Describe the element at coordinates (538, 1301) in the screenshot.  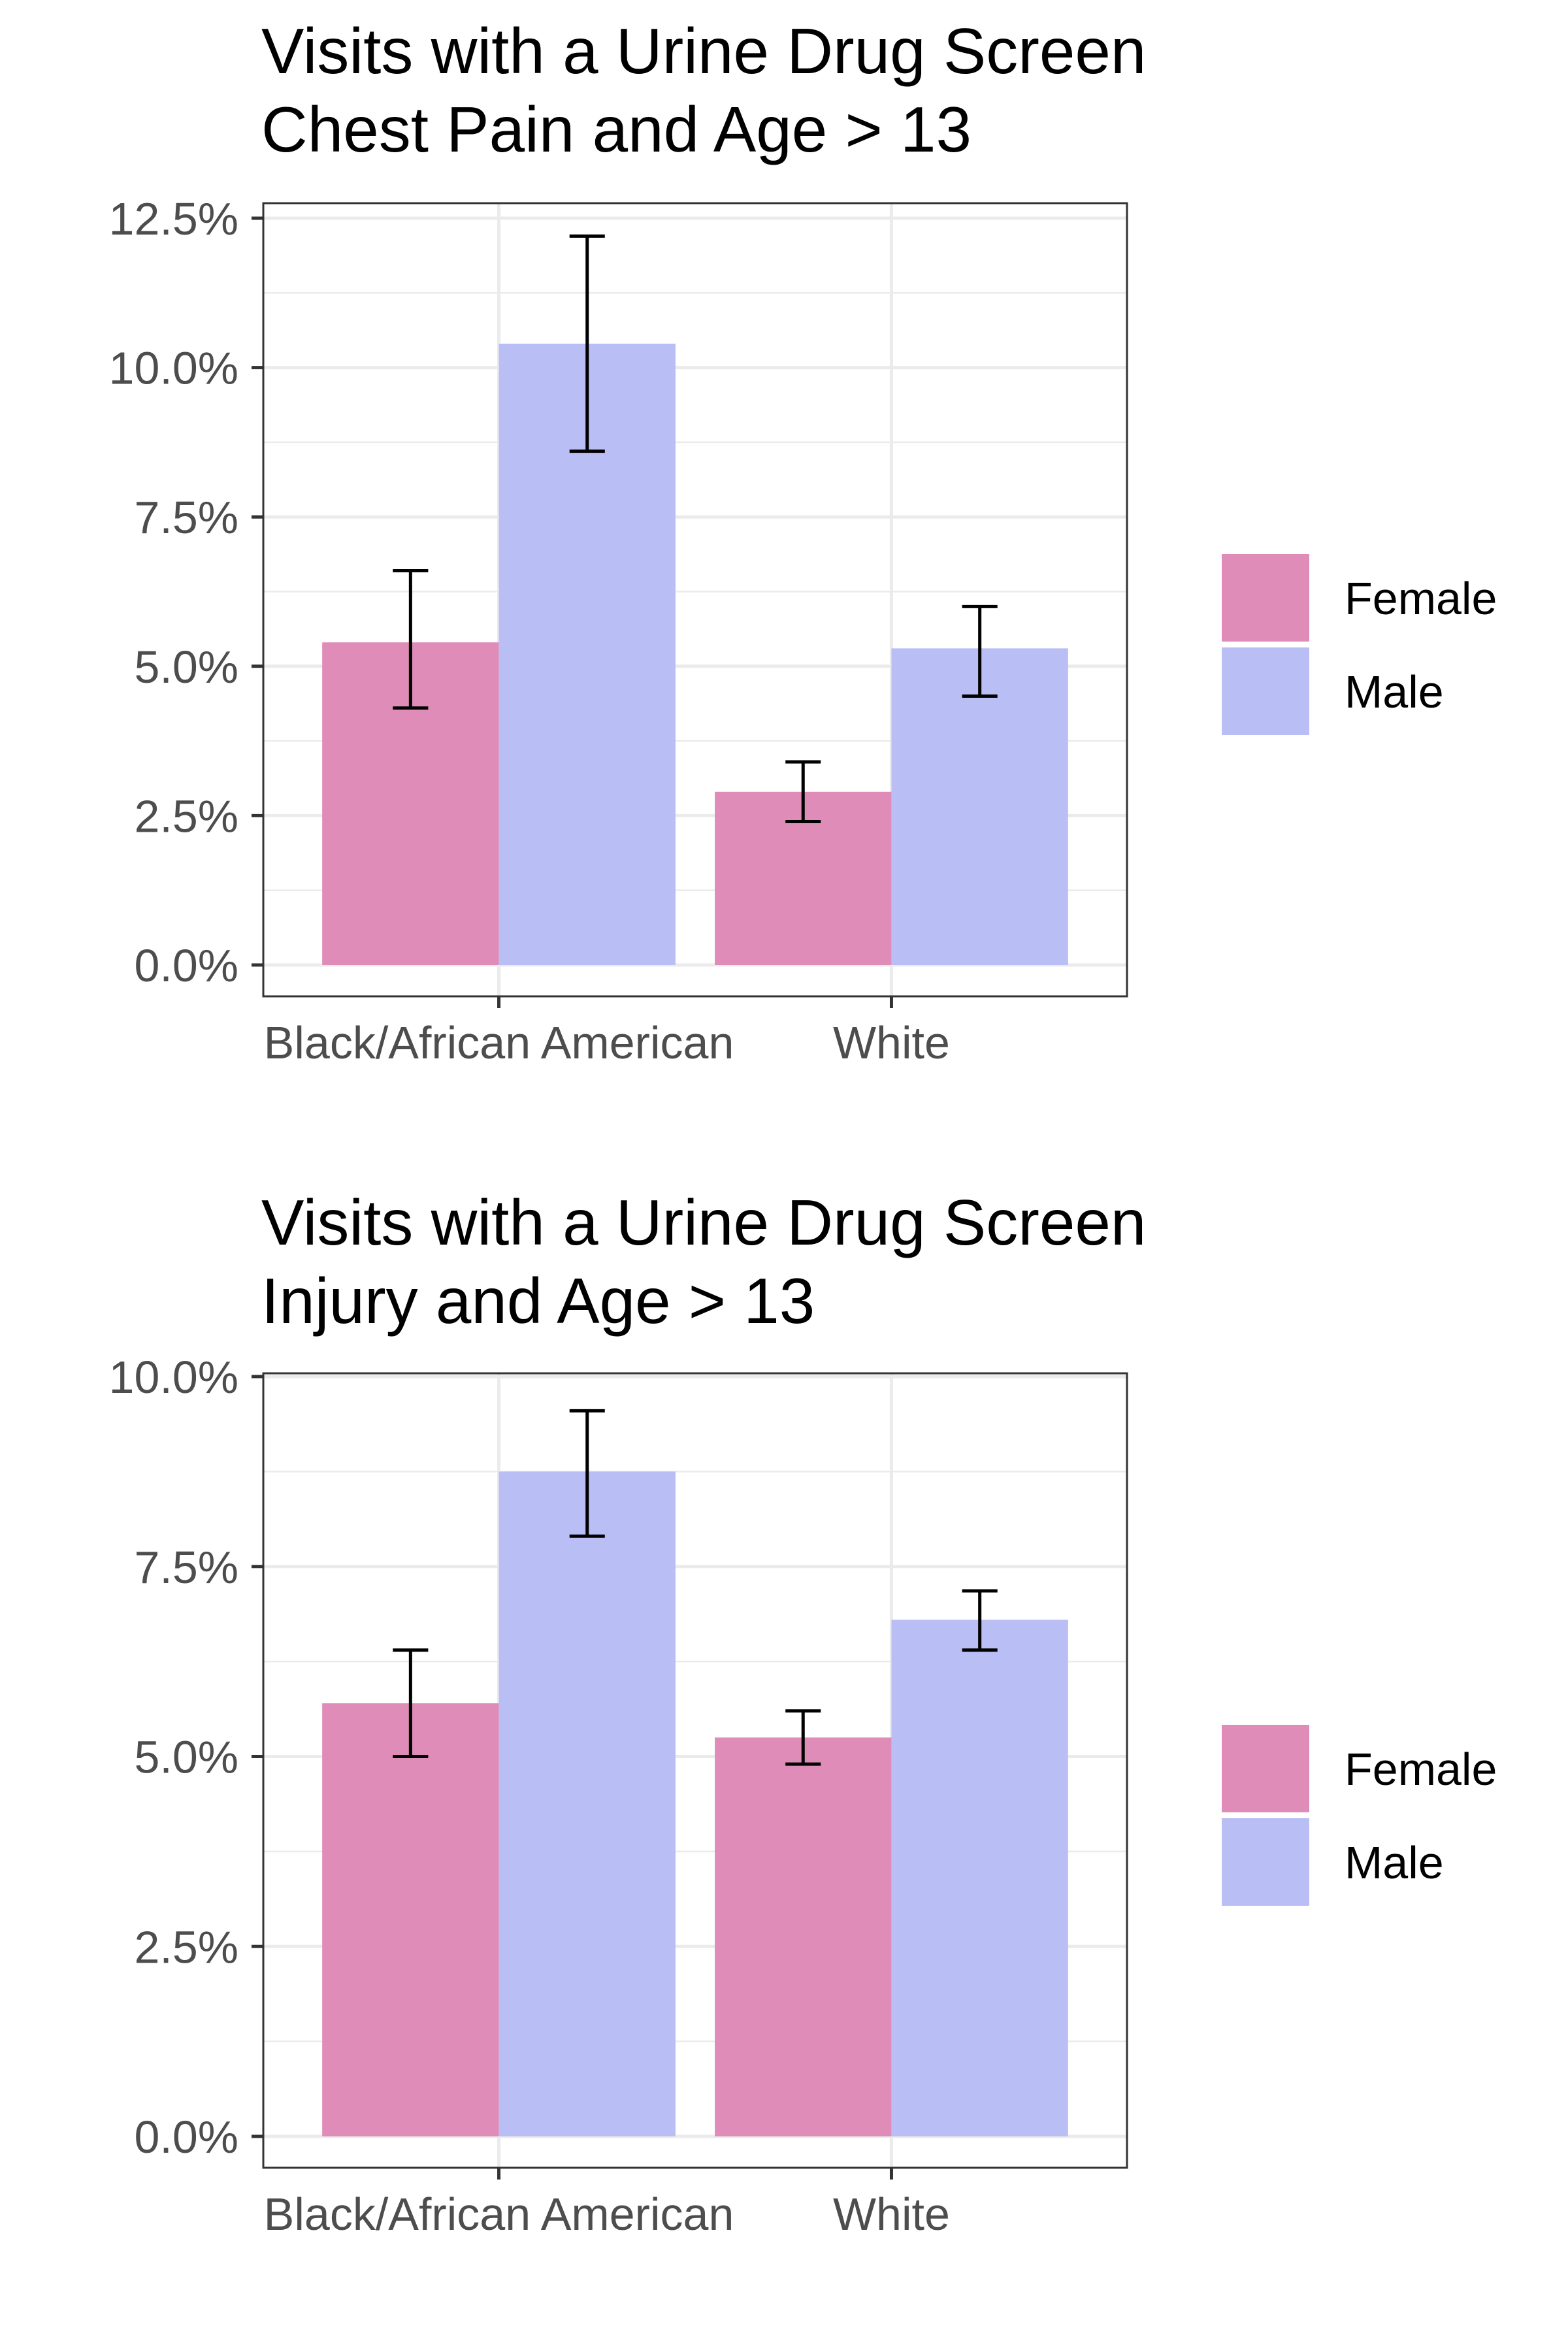
I see `chart-subtitle: Injury and Age > 13` at that location.